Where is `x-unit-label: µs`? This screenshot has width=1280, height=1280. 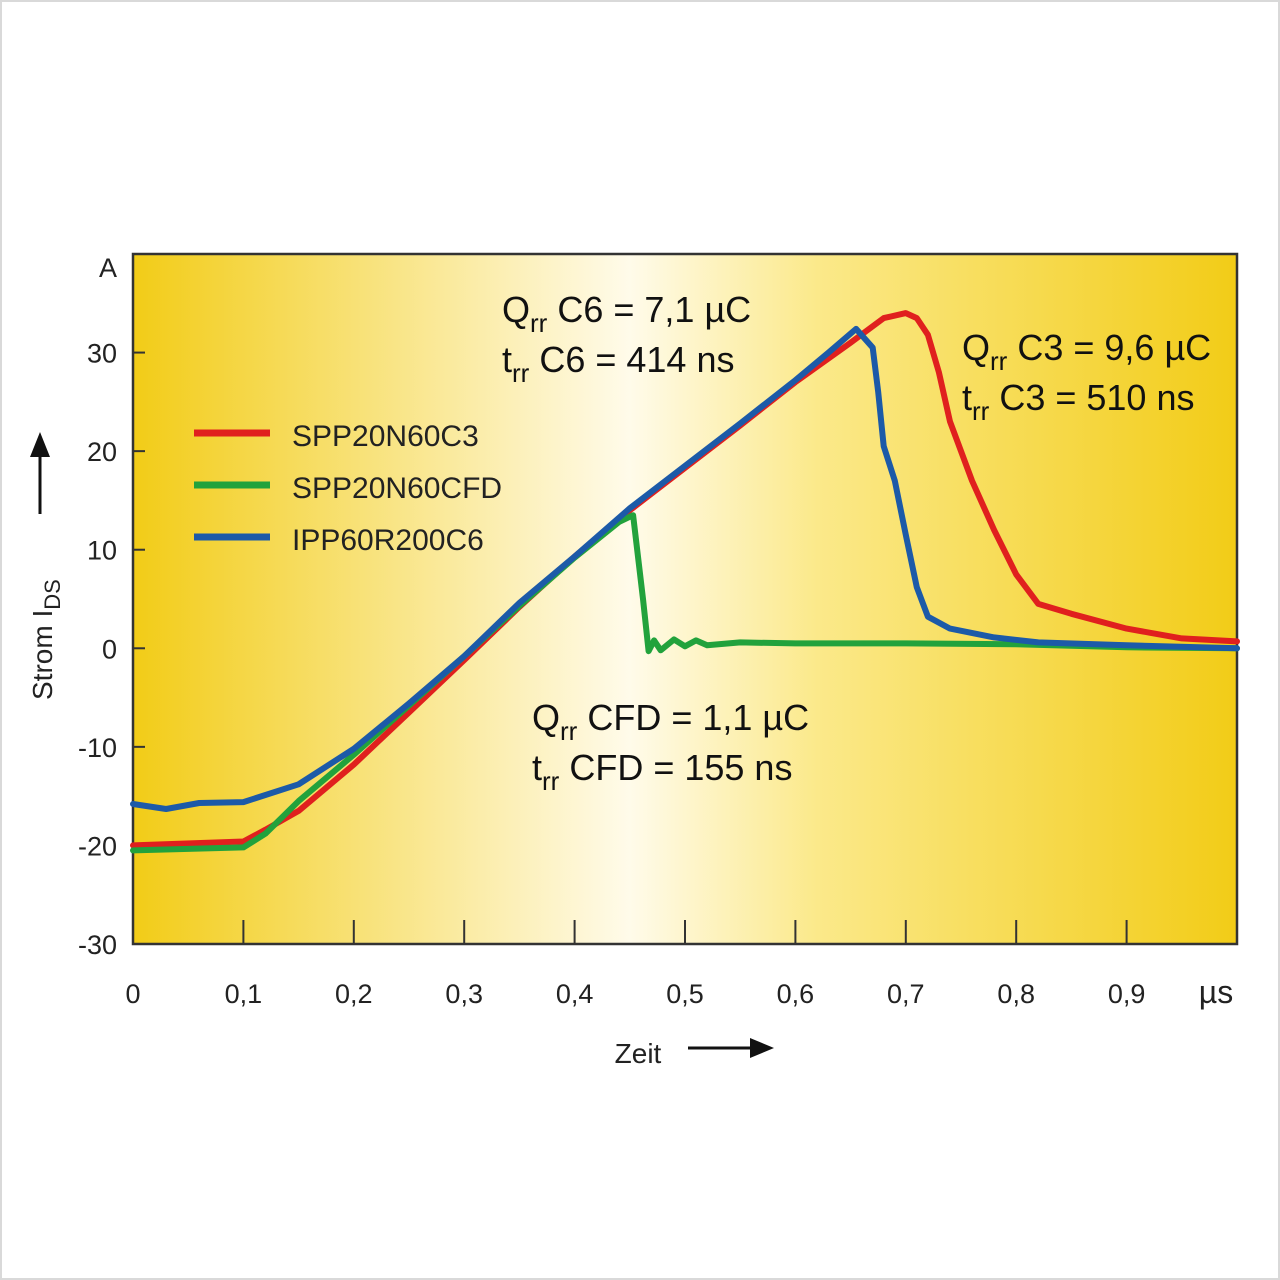
x-unit-label: µs is located at coordinates (1216, 992).